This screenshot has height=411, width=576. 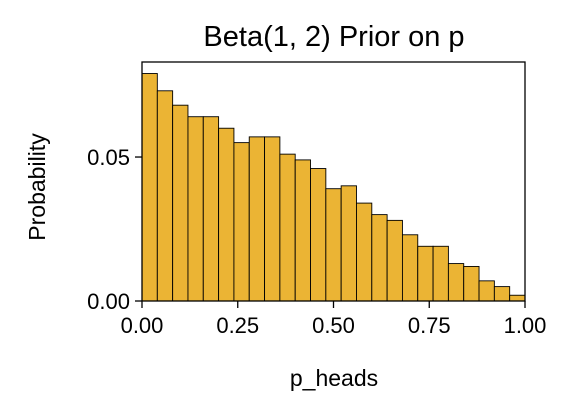 I want to click on chart-title: Beta(1, 2) Prior on p, so click(x=333, y=37).